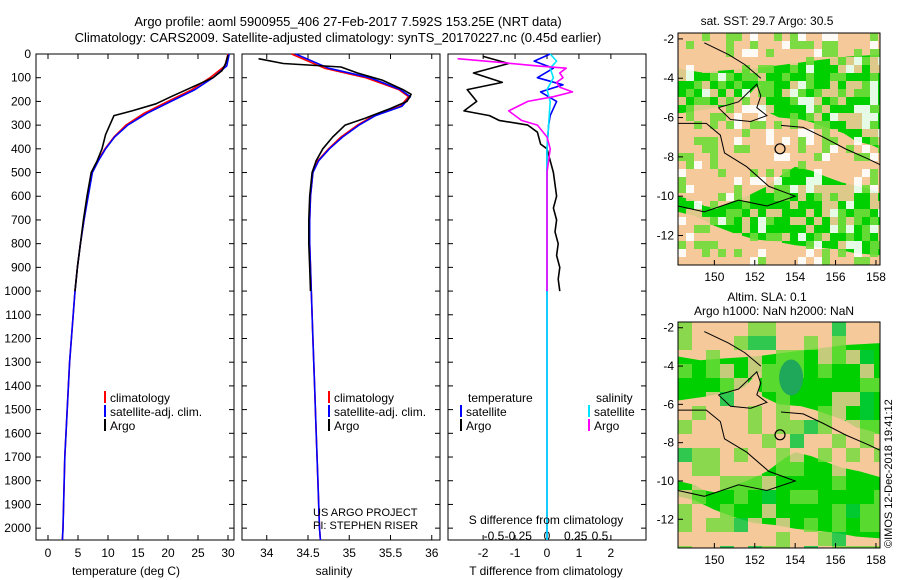 The width and height of the screenshot is (900, 580). Describe the element at coordinates (350, 297) in the screenshot. I see `series-line-climatology` at that location.